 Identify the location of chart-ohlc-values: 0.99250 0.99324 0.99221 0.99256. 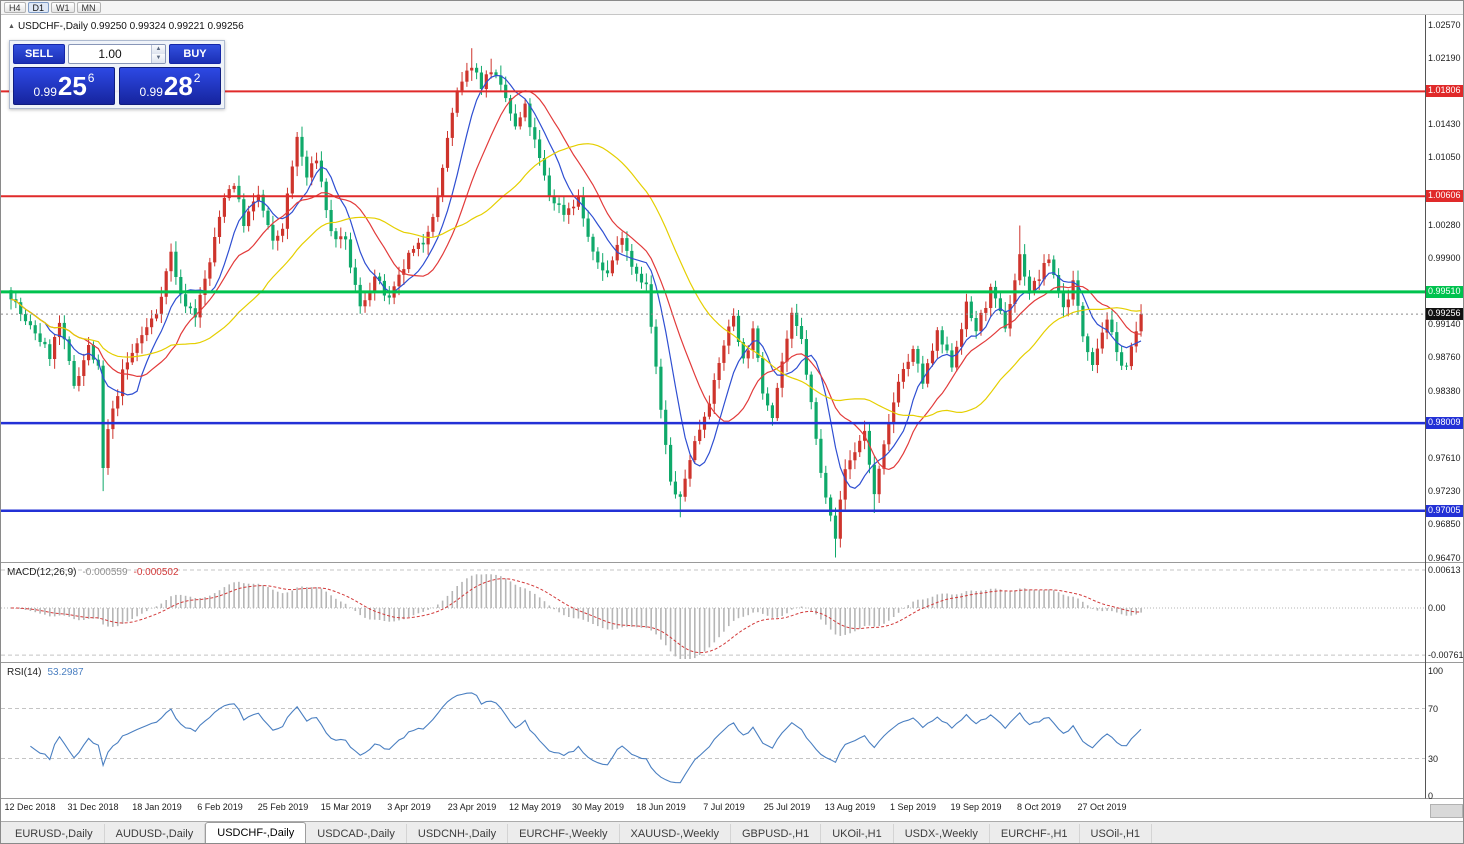
(167, 26).